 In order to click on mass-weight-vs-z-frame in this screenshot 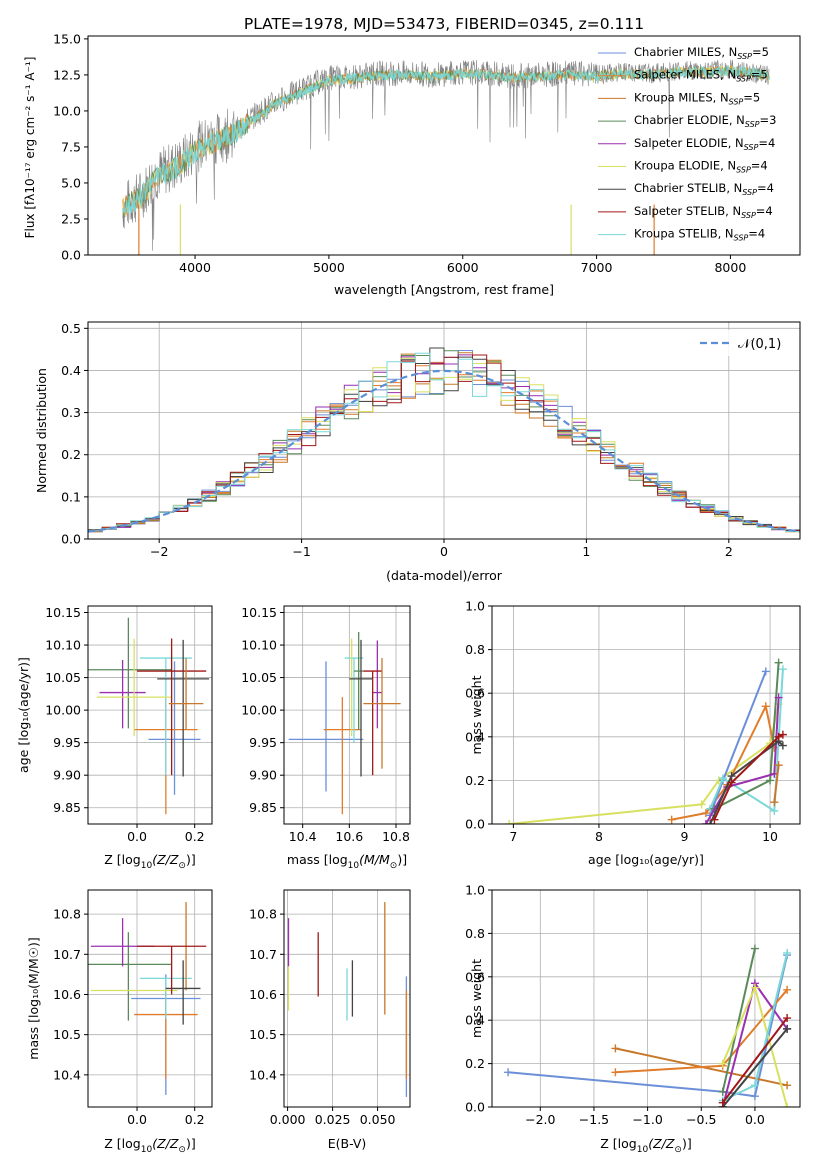, I will do `click(646, 998)`.